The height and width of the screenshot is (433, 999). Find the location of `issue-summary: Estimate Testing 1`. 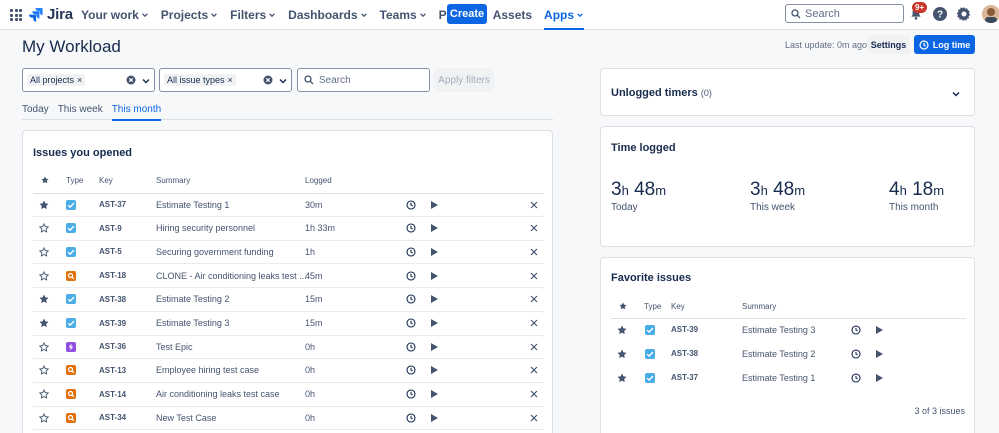

issue-summary: Estimate Testing 1 is located at coordinates (193, 204).